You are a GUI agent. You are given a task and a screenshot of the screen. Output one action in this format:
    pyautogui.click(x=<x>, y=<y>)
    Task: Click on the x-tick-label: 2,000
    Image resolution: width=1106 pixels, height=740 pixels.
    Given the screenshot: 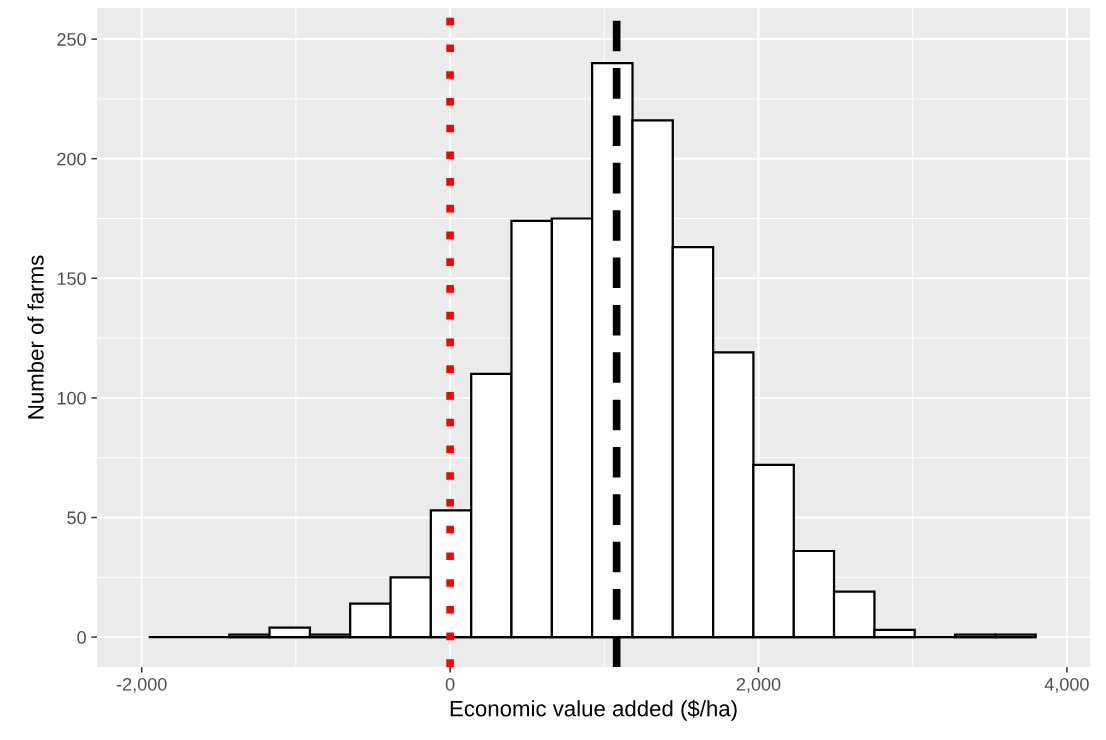 What is the action you would take?
    pyautogui.click(x=758, y=685)
    